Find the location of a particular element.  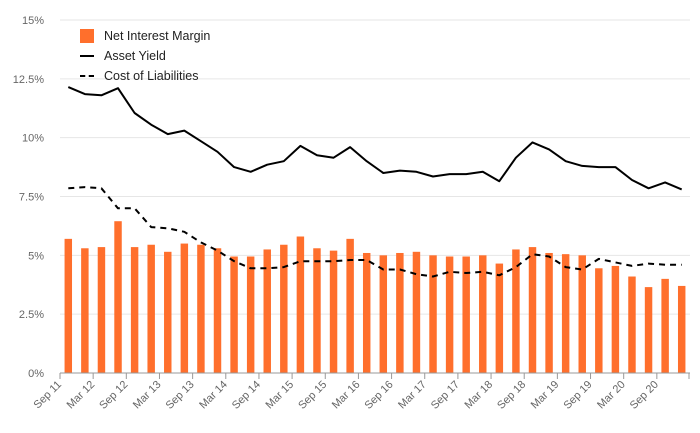

x-tick-label: Mar 18 is located at coordinates (478, 395).